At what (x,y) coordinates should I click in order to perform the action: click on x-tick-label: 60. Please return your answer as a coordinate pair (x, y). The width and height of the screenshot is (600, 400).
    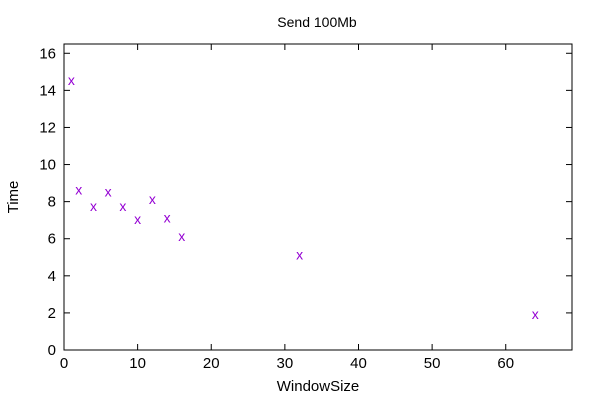
    Looking at the image, I should click on (505, 363).